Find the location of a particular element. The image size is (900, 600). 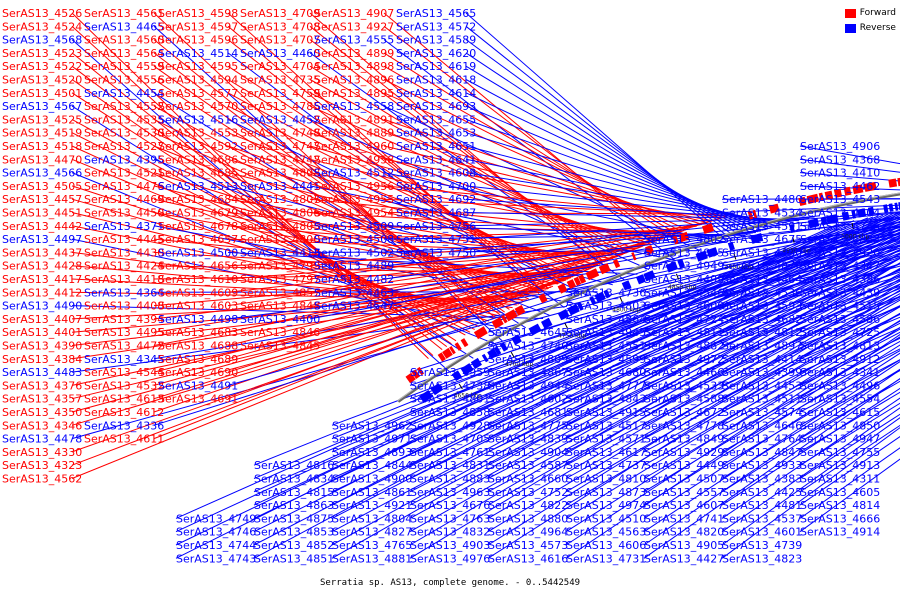

reverse-gene-label: SerAS13_4904 is located at coordinates (528, 452).